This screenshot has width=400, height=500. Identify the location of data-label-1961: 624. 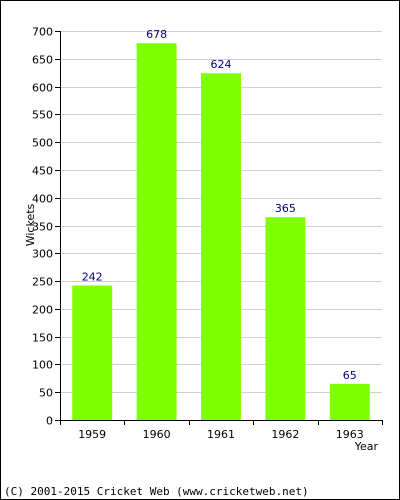
(221, 64).